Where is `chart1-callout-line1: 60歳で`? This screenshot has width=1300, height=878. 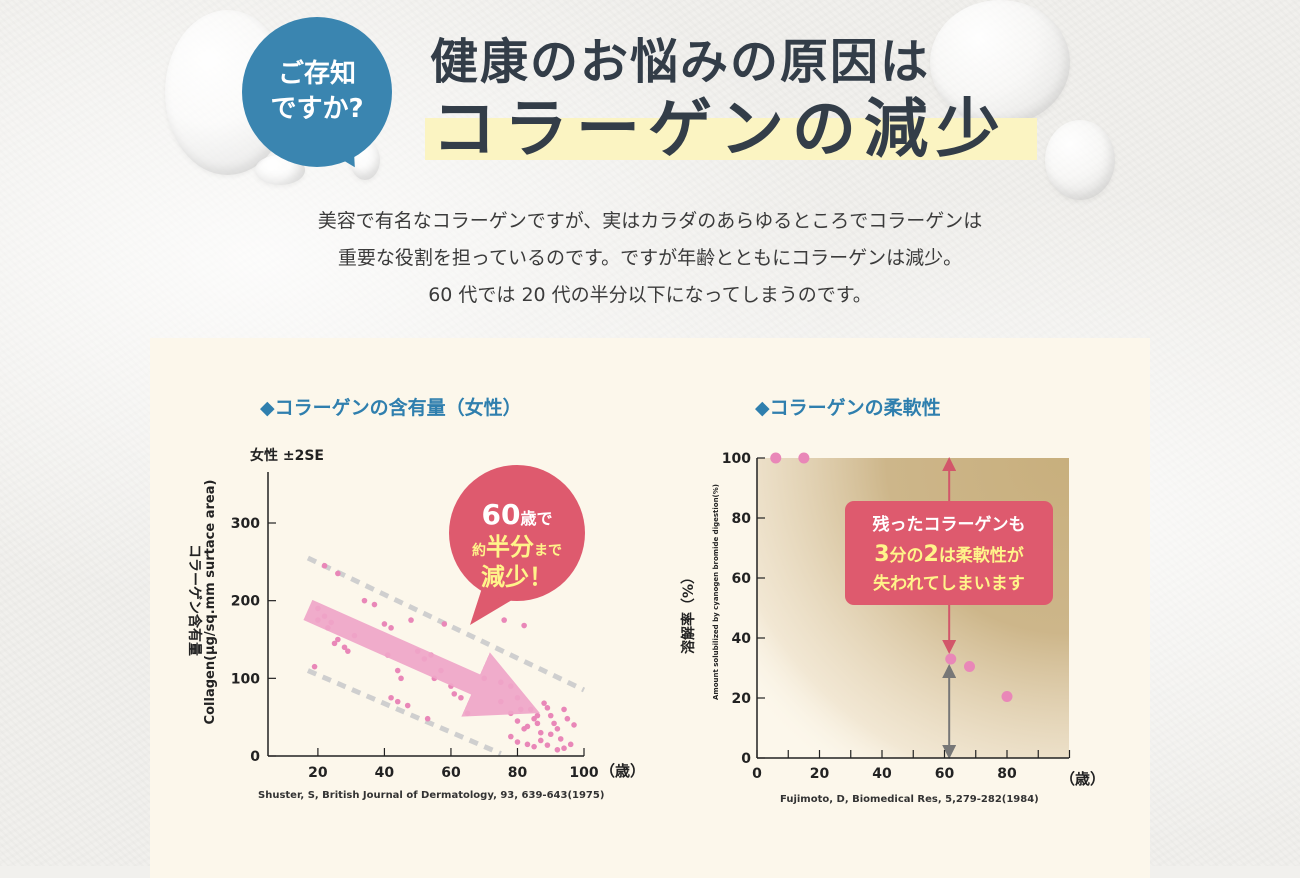 chart1-callout-line1: 60歳で is located at coordinates (517, 514).